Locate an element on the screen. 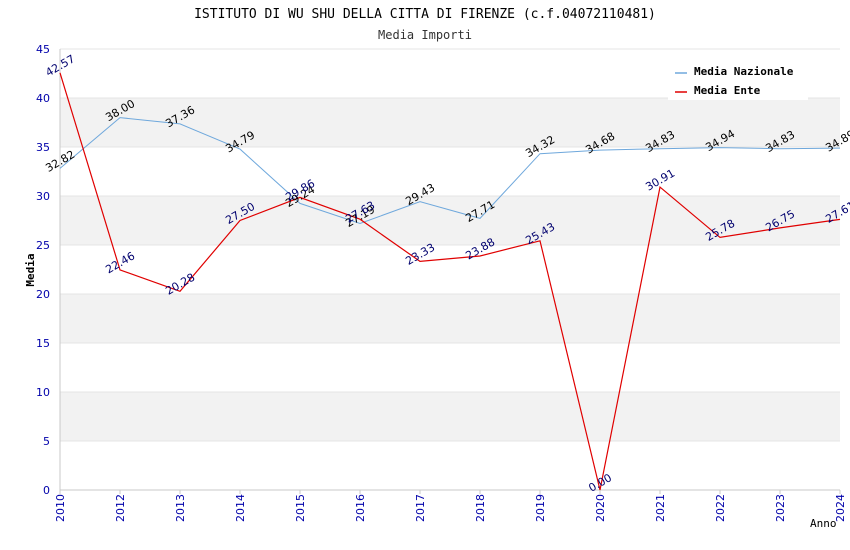 This screenshot has width=850, height=550. legend: Media Nazionale Media Ente is located at coordinates (738, 79).